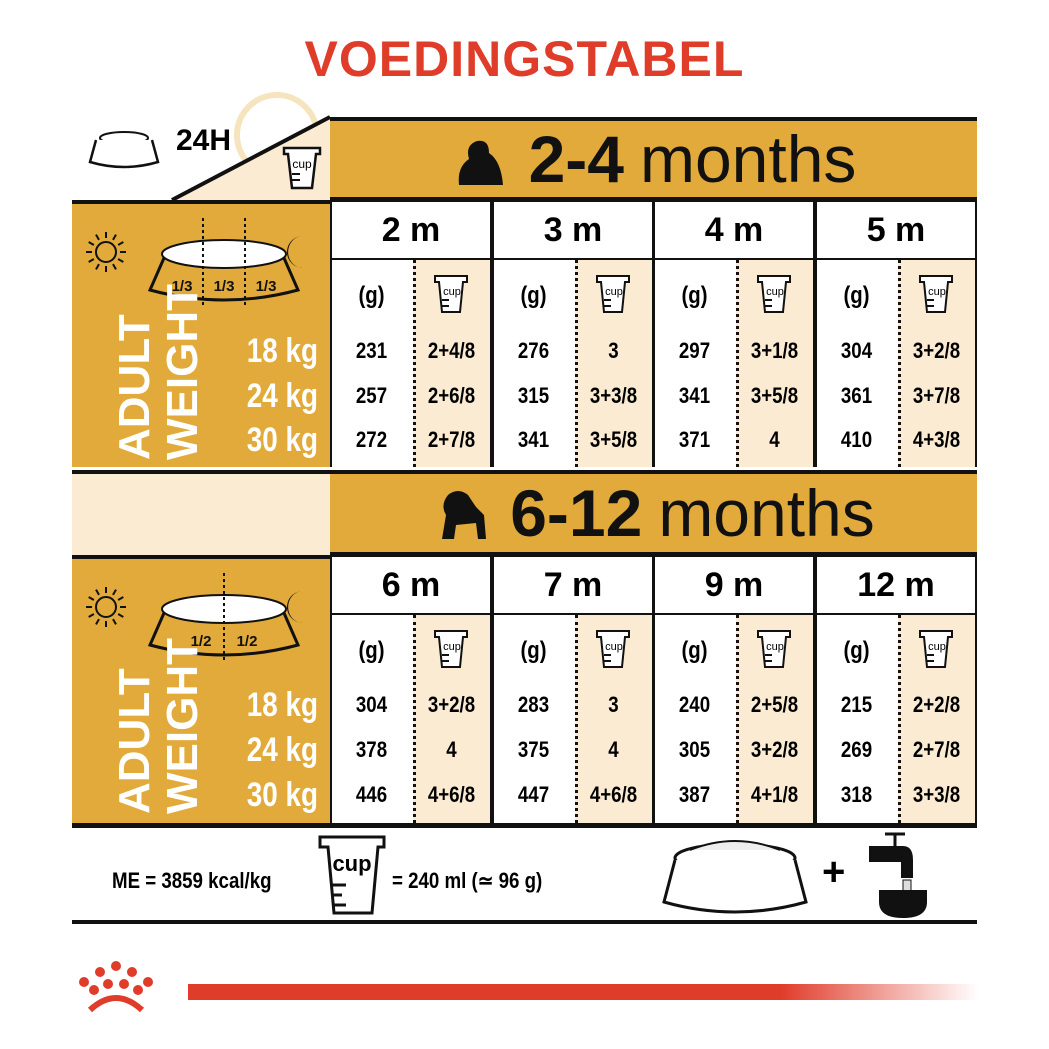 The height and width of the screenshot is (1049, 1049). Describe the element at coordinates (856, 749) in the screenshot. I see `grams-value: 269` at that location.